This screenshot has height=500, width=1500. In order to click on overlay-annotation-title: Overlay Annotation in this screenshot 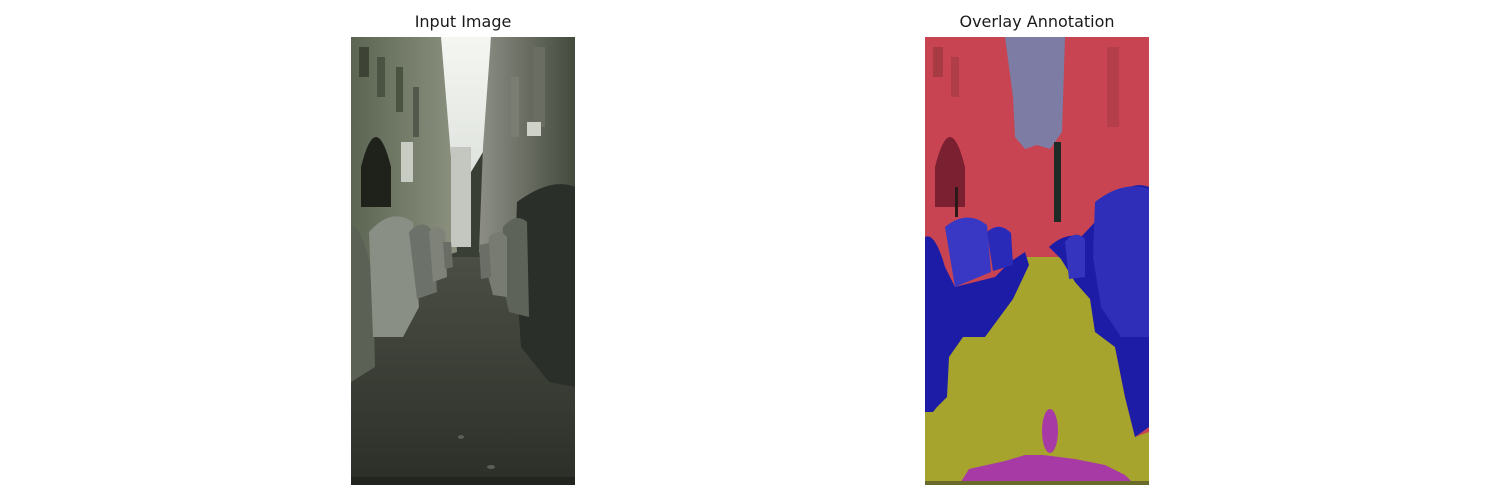, I will do `click(1037, 21)`.